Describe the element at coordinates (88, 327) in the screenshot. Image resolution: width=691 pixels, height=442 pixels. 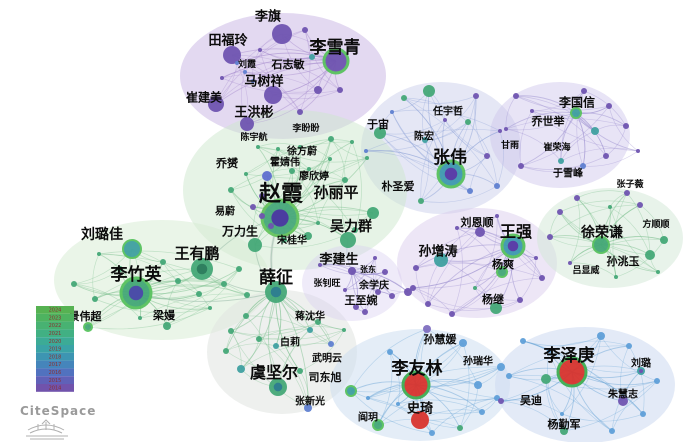
I see `author-node-lizhuying` at that location.